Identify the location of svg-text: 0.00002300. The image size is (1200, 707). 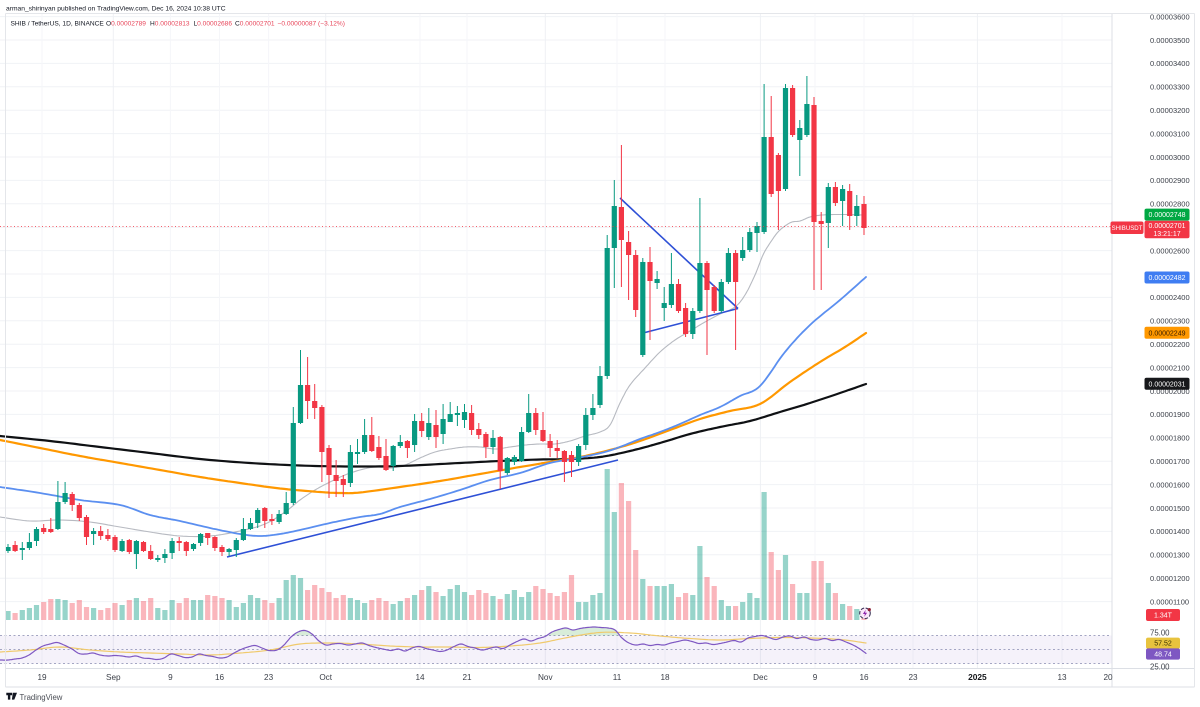
(1170, 321).